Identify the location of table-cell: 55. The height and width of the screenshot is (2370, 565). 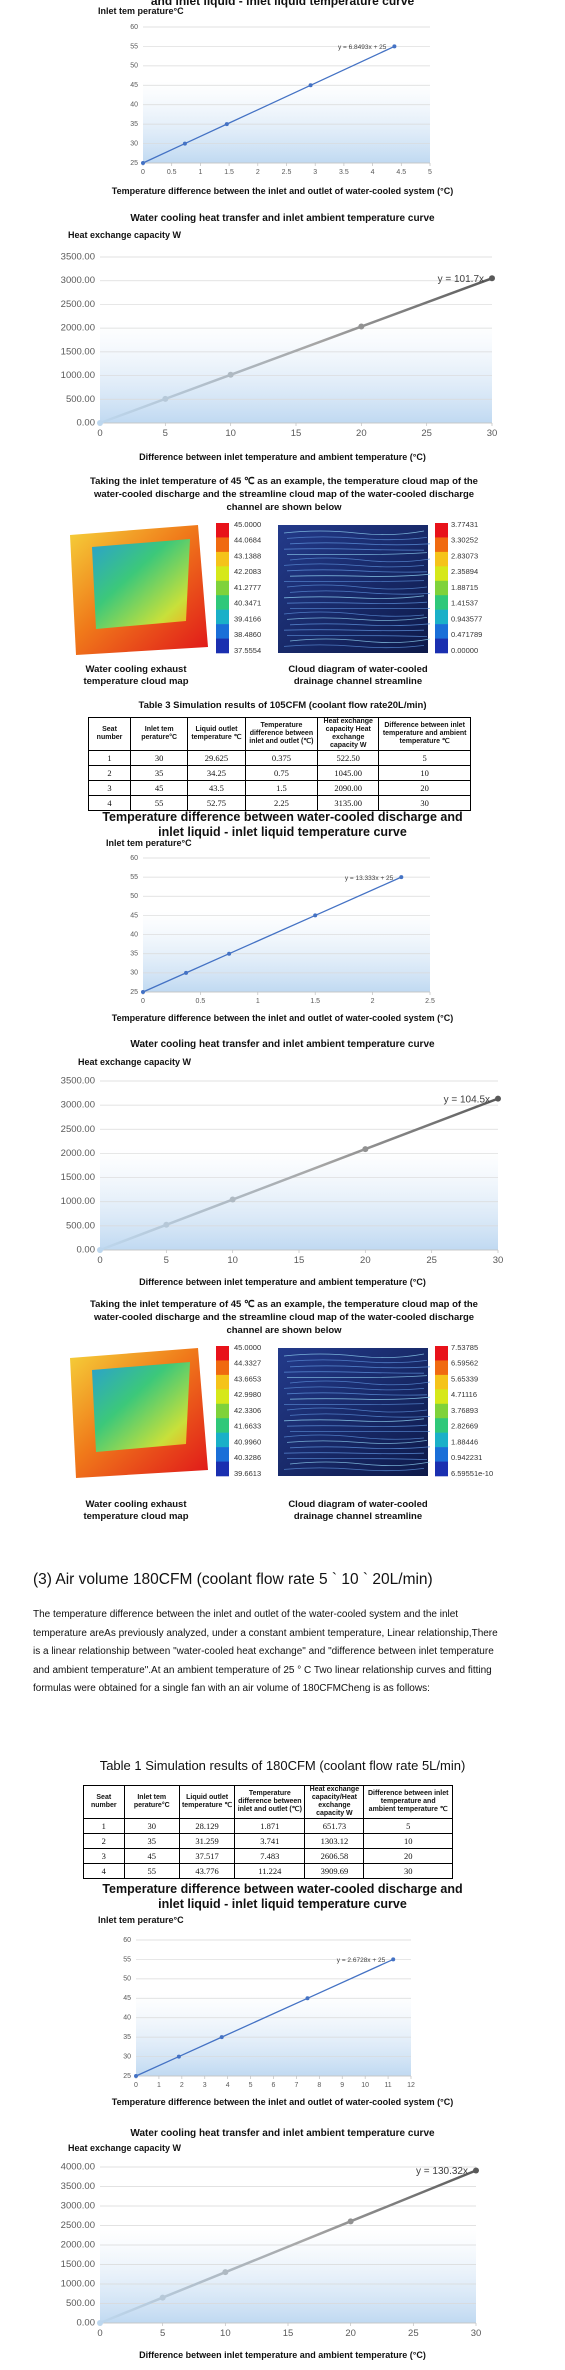
(151, 1871).